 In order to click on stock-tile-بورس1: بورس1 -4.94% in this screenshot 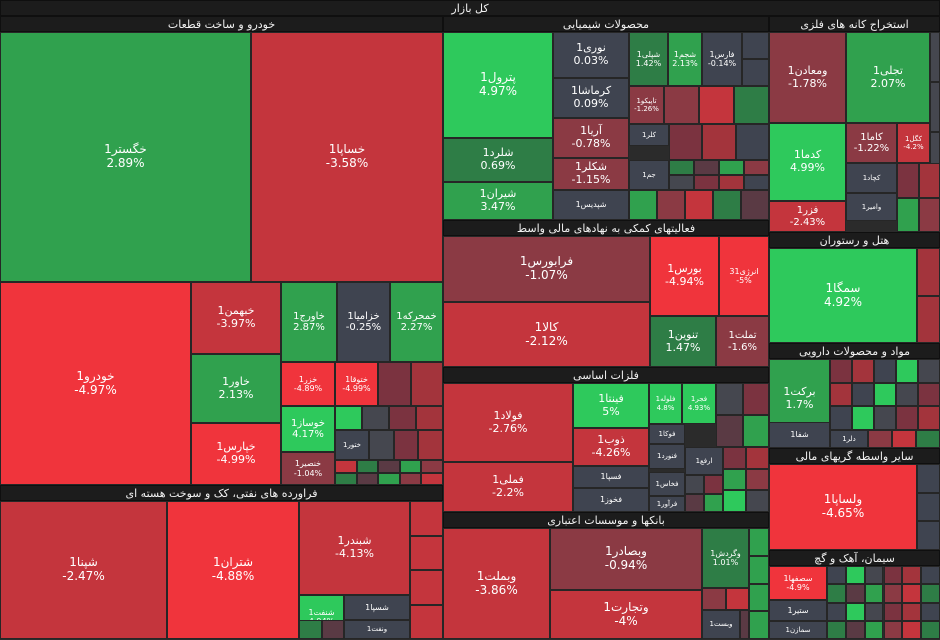, I will do `click(684, 276)`.